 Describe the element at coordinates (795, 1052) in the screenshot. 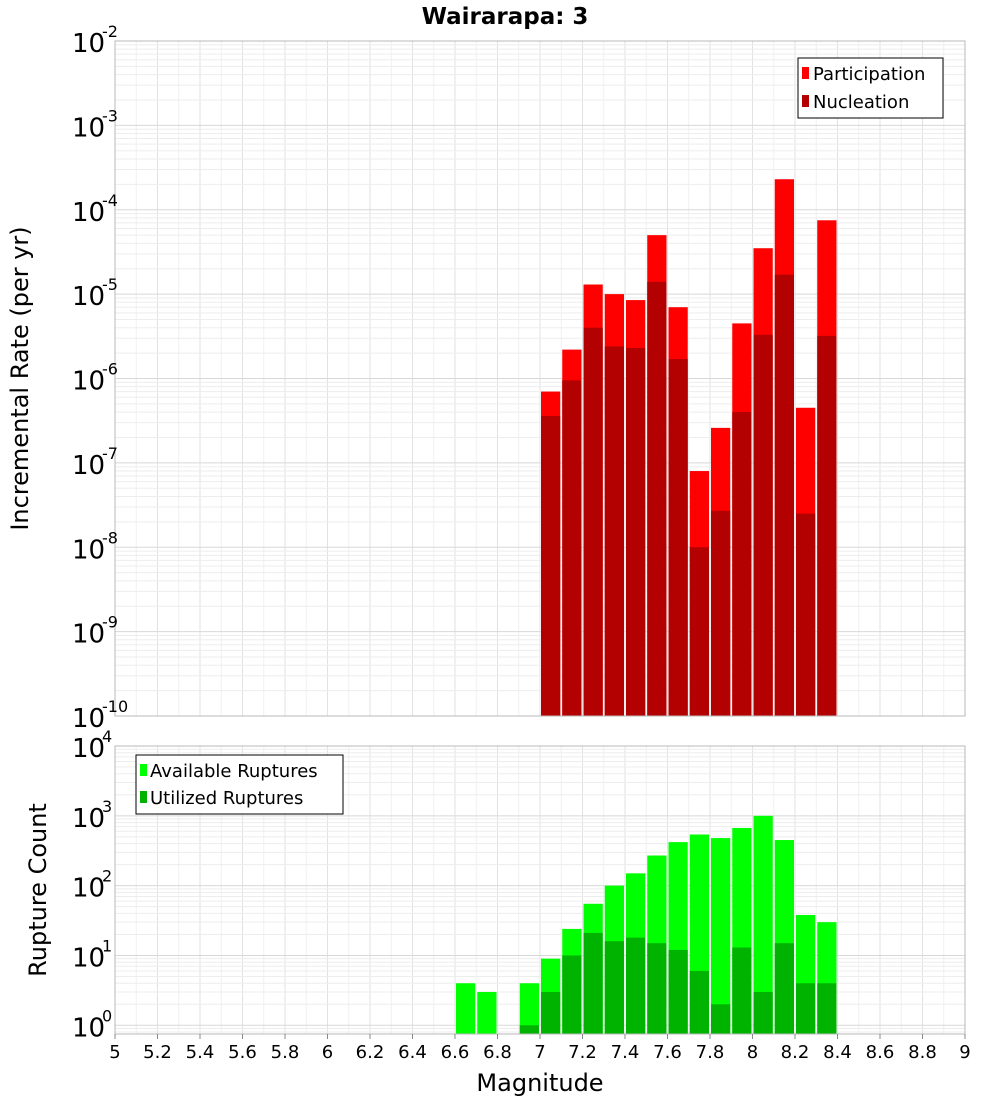

I see `x-tick-label: 8.2` at that location.